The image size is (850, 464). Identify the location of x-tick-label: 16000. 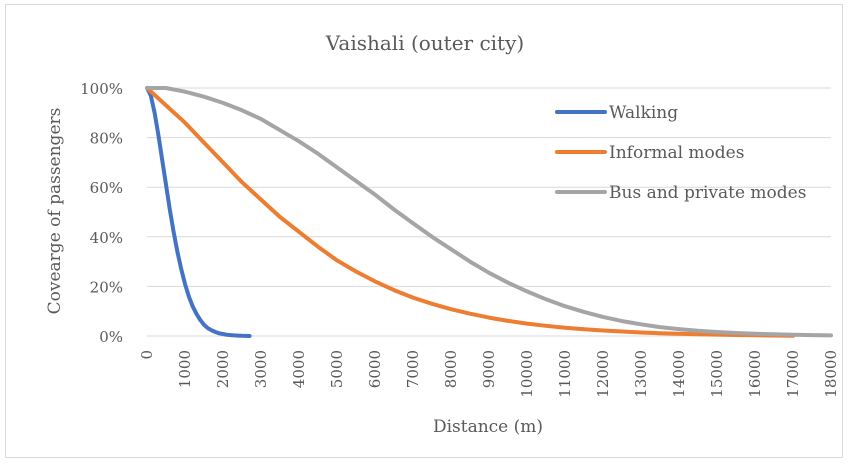
(755, 374).